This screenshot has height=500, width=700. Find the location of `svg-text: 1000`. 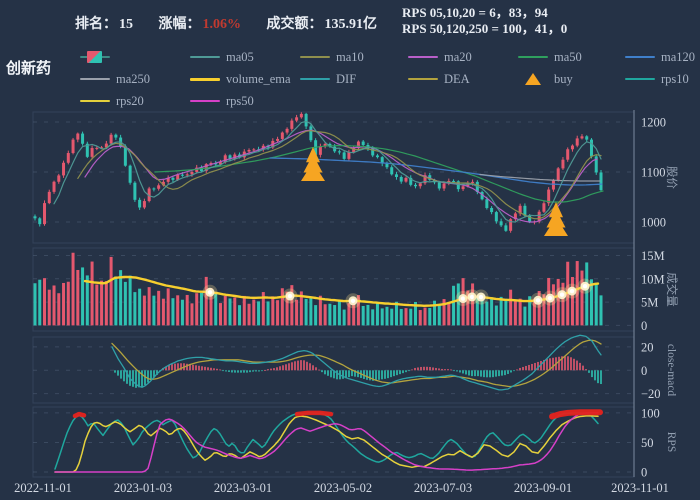

svg-text: 1000 is located at coordinates (653, 223).